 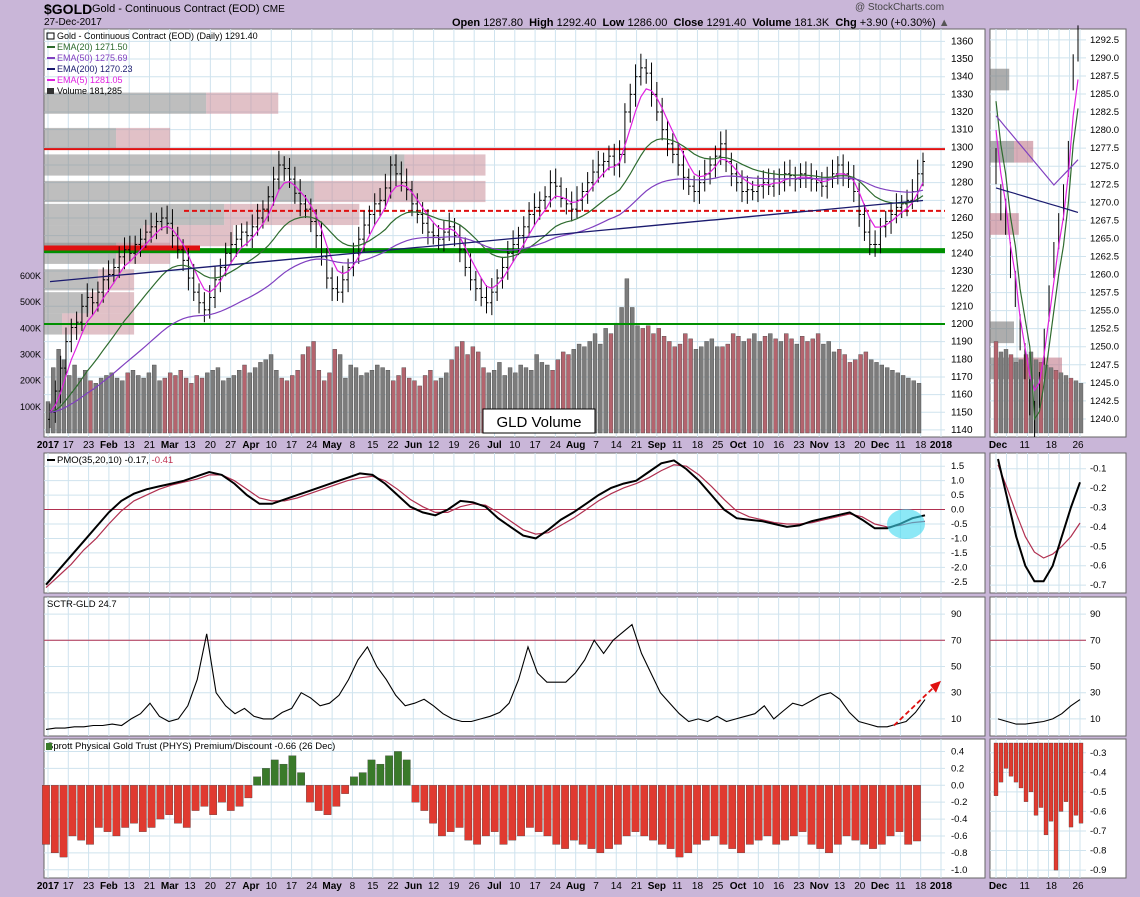 What do you see at coordinates (956, 640) in the screenshot?
I see `sctr-tick-label: 70` at bounding box center [956, 640].